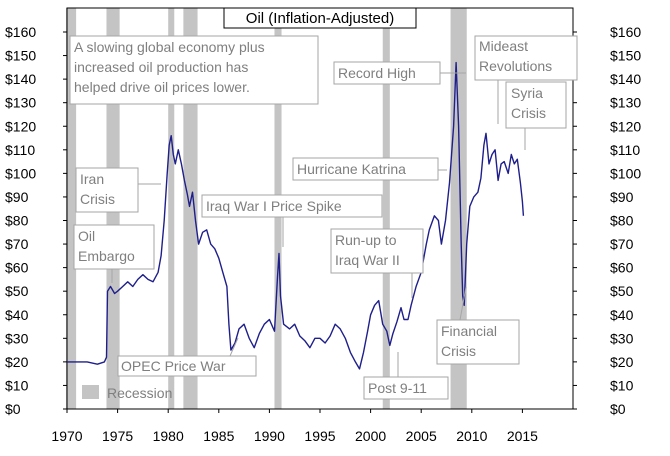 The width and height of the screenshot is (670, 456). I want to click on x-tick-label: 2005, so click(421, 436).